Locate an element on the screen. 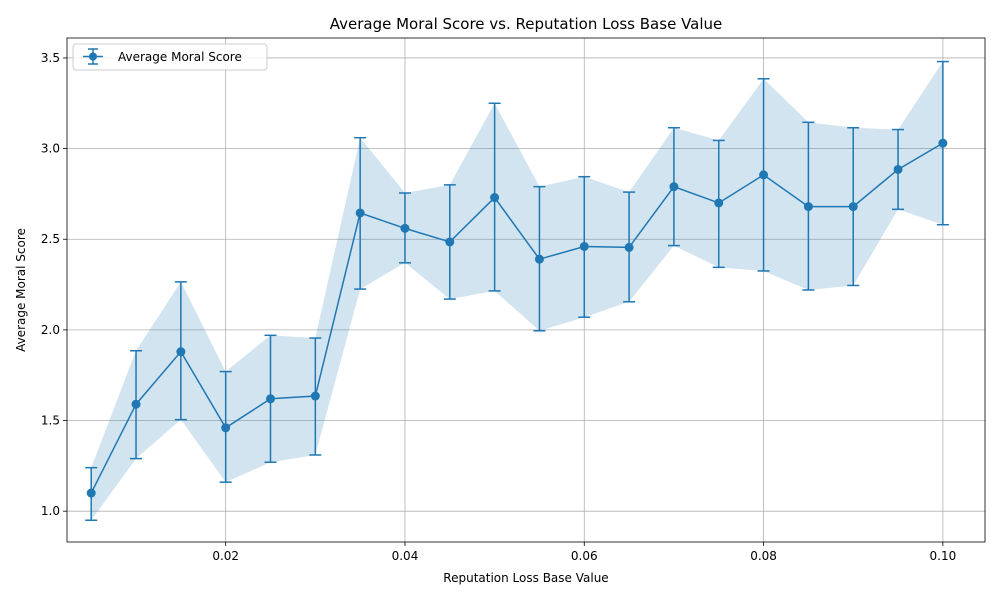  y-tick-label: 1.0 is located at coordinates (50, 511).